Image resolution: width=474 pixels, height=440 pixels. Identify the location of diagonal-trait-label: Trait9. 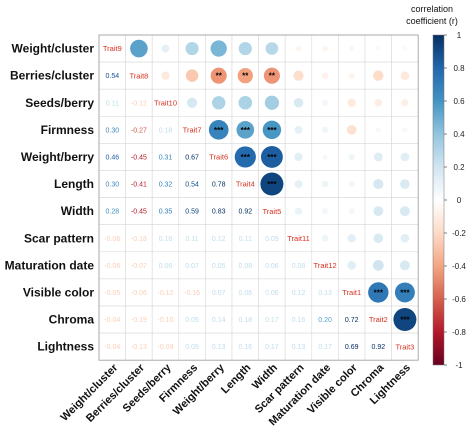
(112, 48).